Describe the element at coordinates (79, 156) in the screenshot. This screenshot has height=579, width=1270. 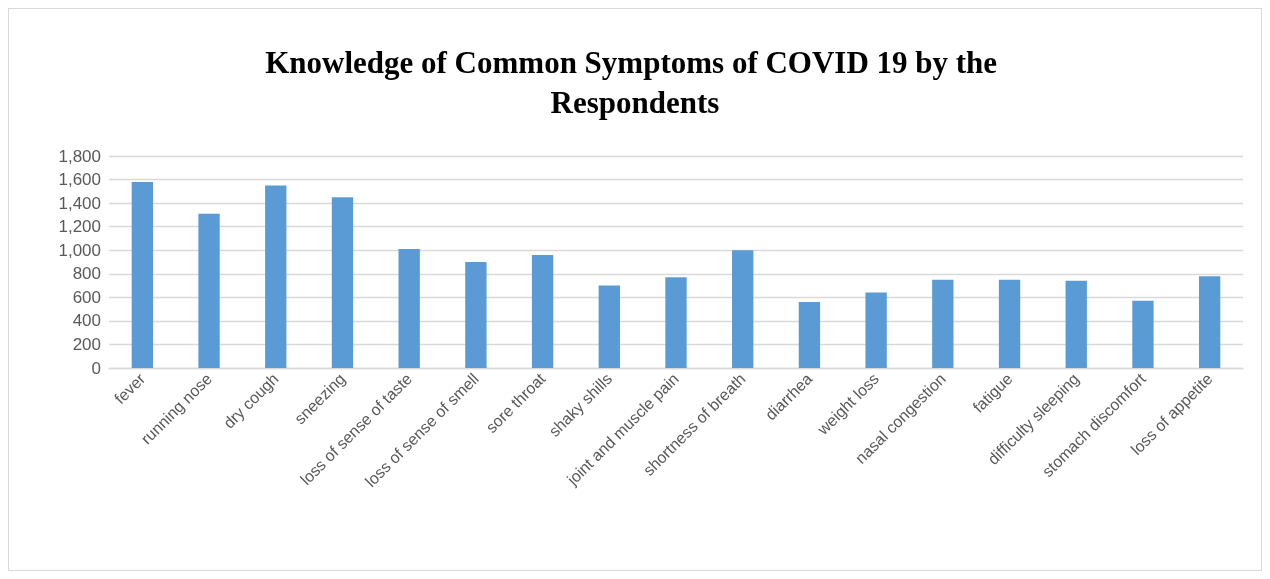
I see `y-tick-label: 1,800` at that location.